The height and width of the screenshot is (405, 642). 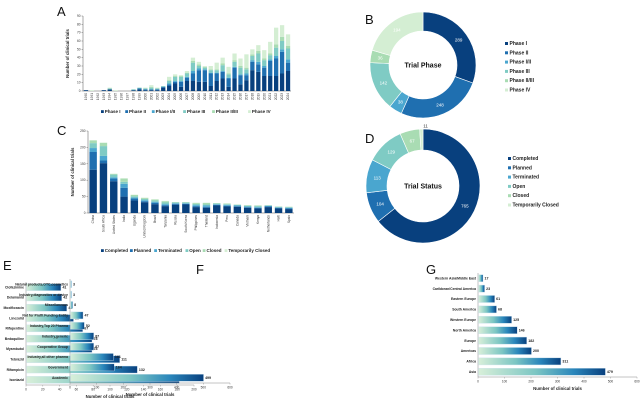 I want to click on x-tick-label: India, so click(x=124, y=218).